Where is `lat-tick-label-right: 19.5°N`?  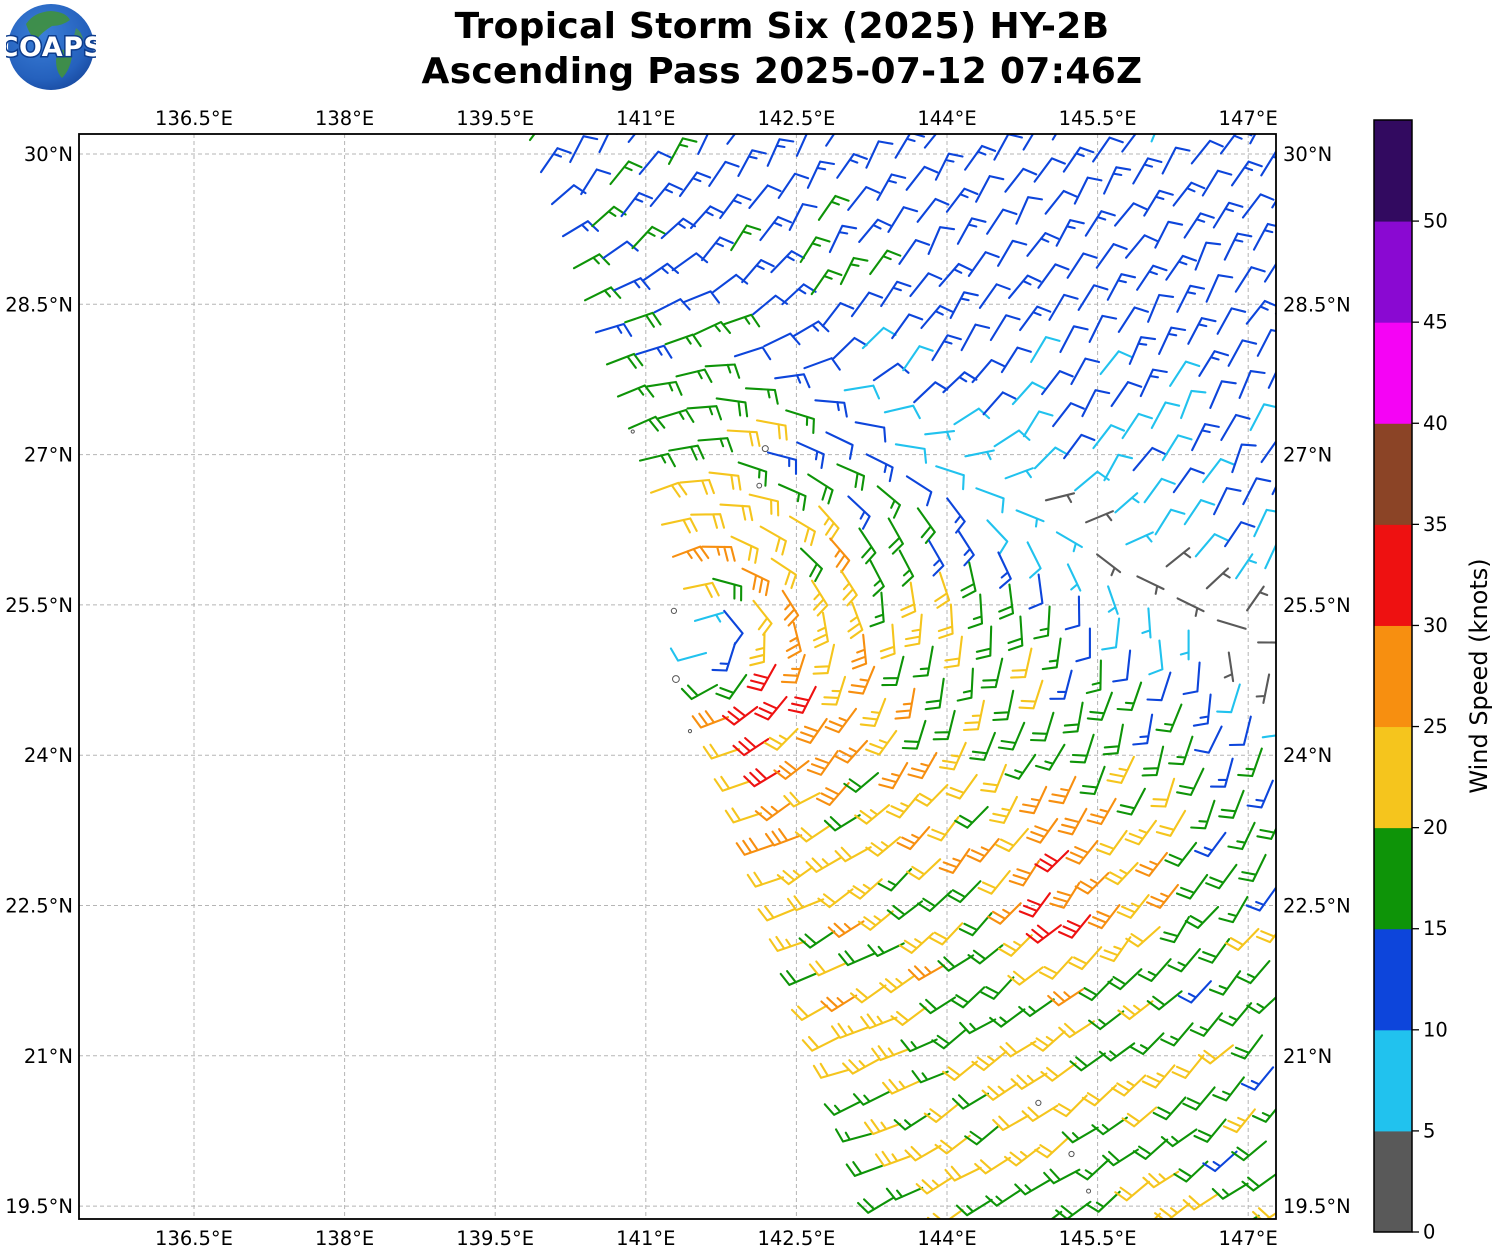 lat-tick-label-right: 19.5°N is located at coordinates (1317, 1206).